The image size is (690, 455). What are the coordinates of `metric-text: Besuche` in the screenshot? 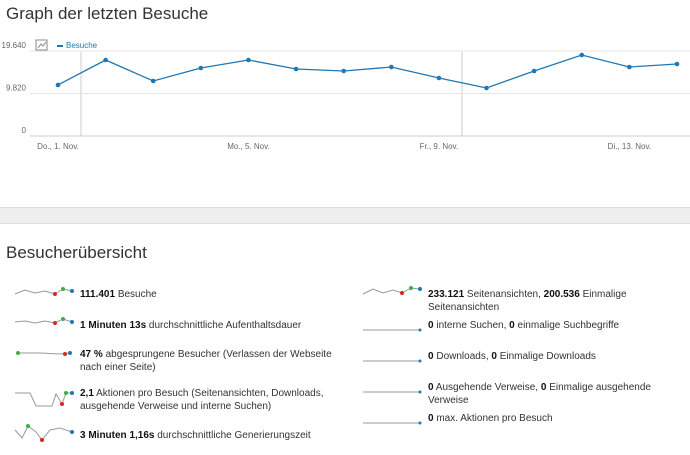 It's located at (136, 294).